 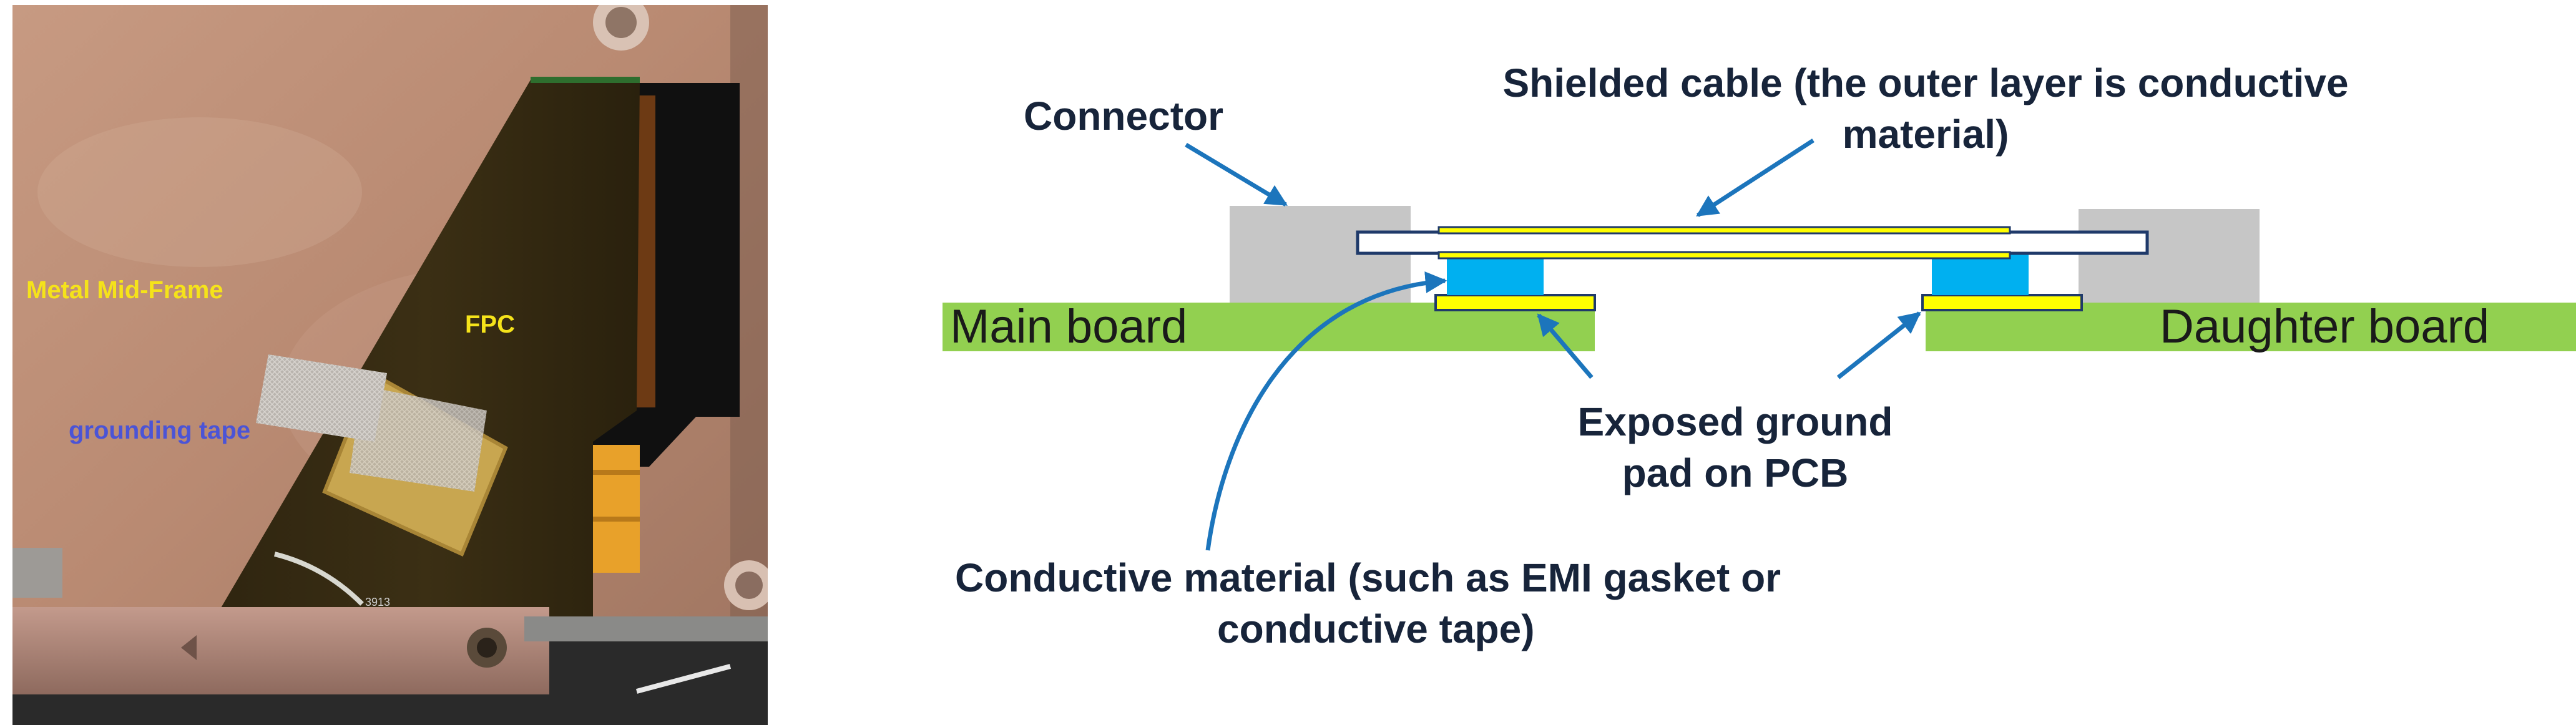 What do you see at coordinates (1735, 421) in the screenshot?
I see `label-ground-pad-line1: Exposed ground` at bounding box center [1735, 421].